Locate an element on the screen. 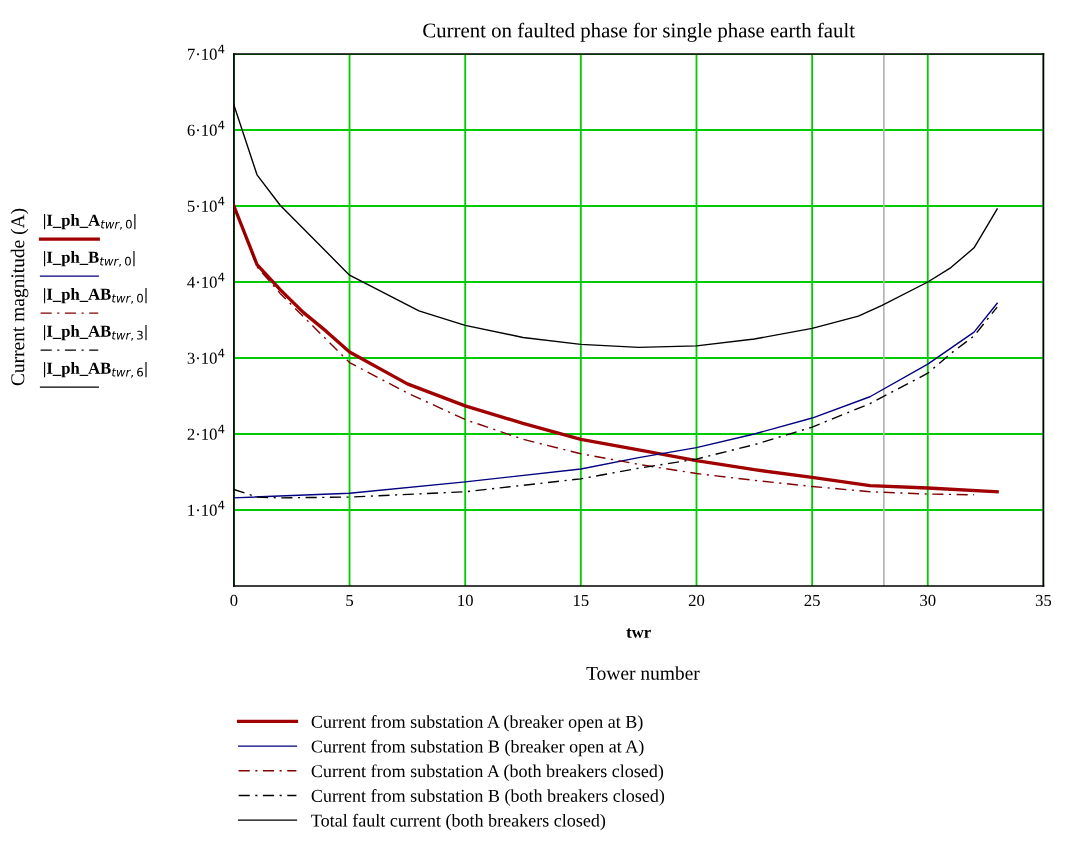 Image resolution: width=1068 pixels, height=859 pixels. x-tick-label: 15 is located at coordinates (581, 600).